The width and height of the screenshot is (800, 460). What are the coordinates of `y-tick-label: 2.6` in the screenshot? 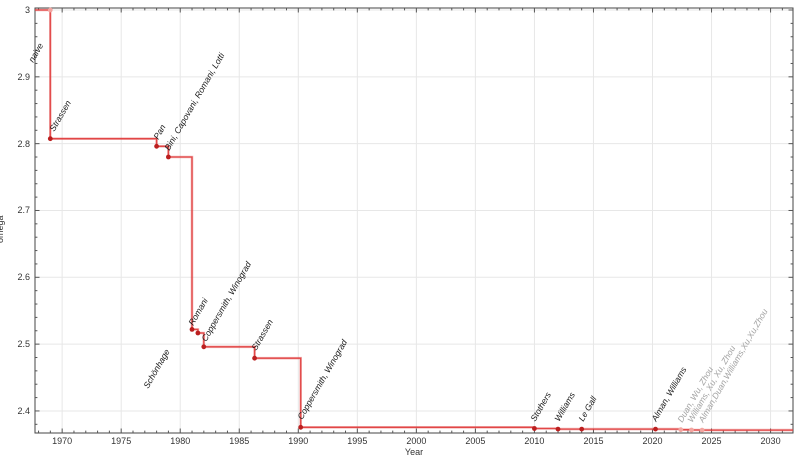 It's located at (23, 277).